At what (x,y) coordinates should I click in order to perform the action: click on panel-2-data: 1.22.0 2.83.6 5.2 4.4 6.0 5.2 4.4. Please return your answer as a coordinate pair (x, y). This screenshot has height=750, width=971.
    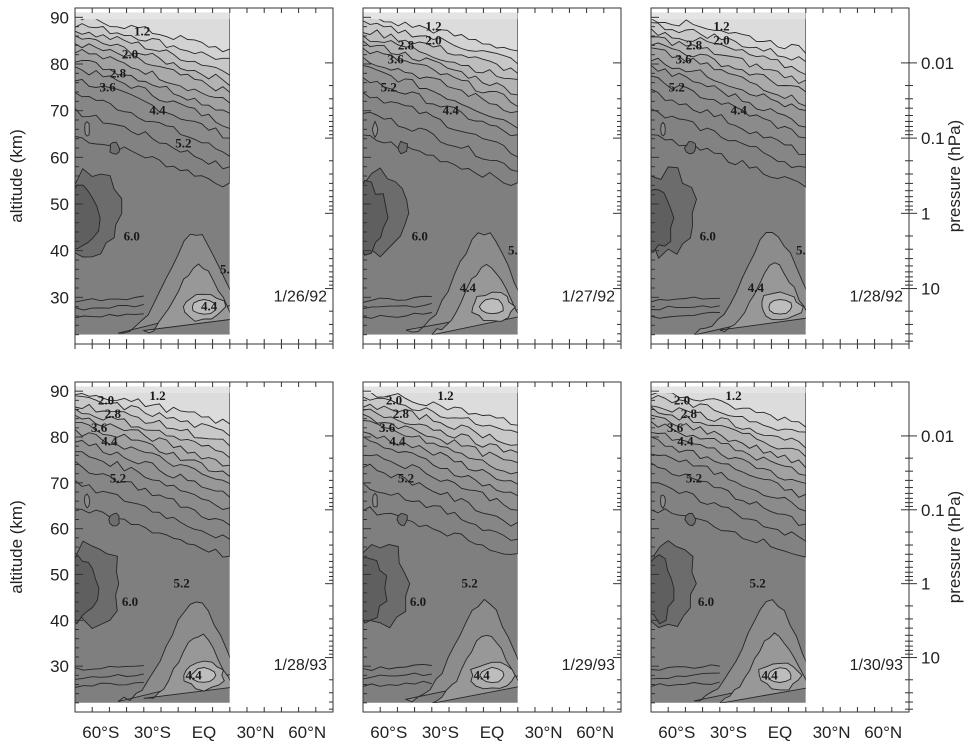
    Looking at the image, I should click on (443, 173).